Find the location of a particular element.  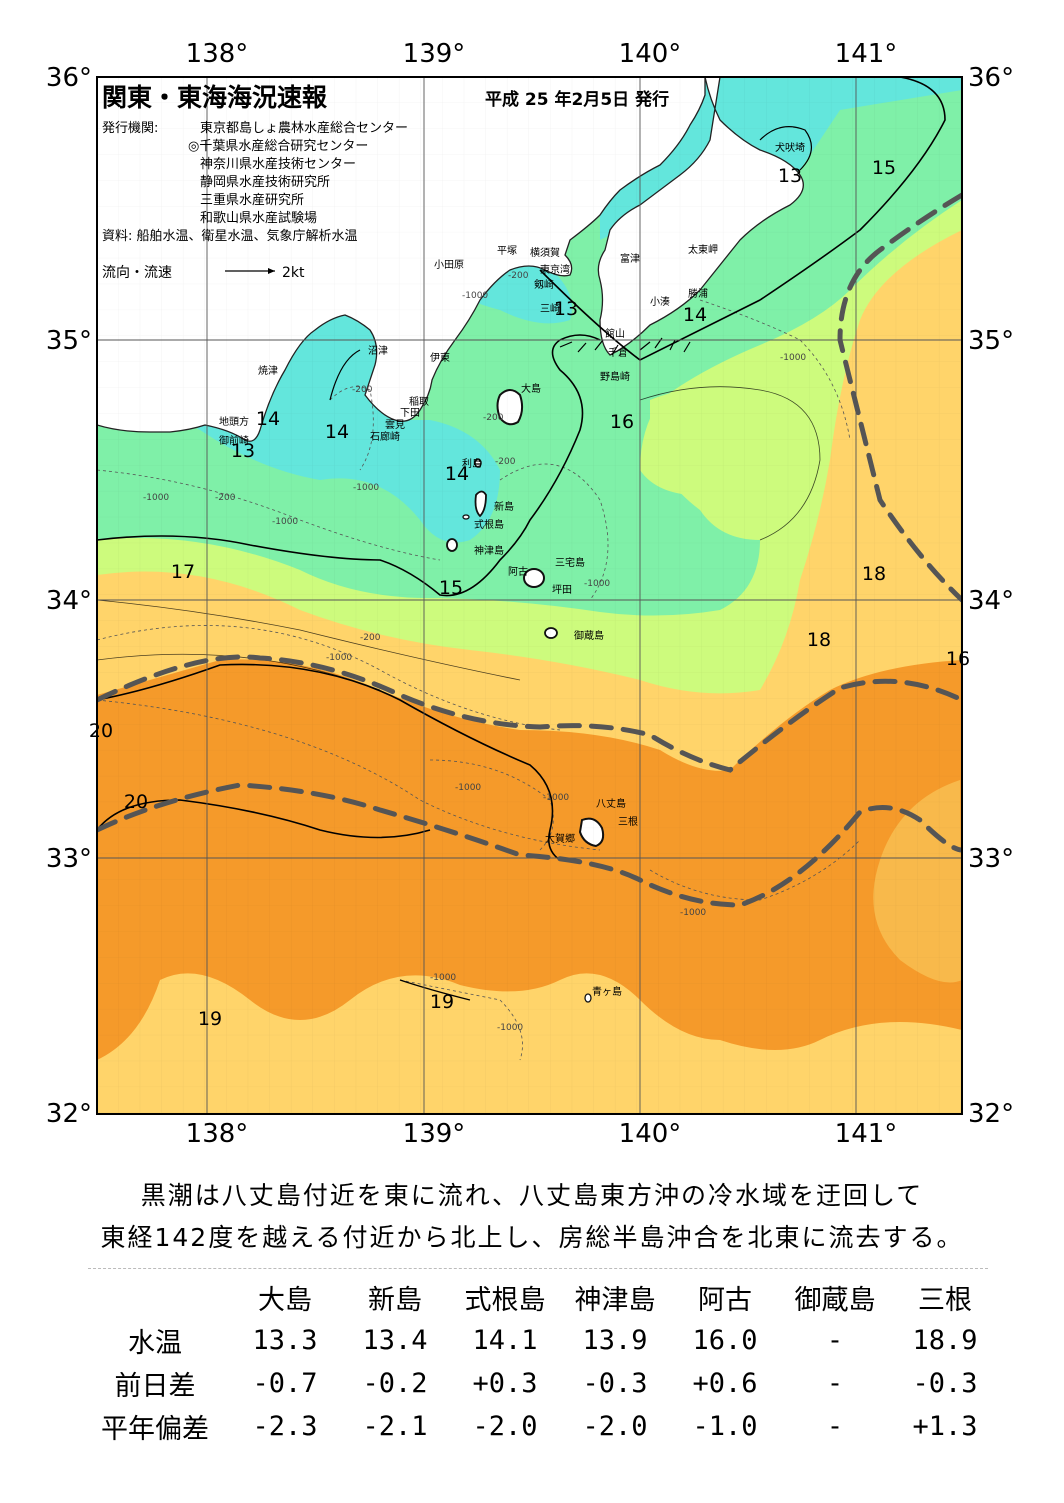

issue-date: 平成 25 年2月5日 発行 is located at coordinates (577, 99).